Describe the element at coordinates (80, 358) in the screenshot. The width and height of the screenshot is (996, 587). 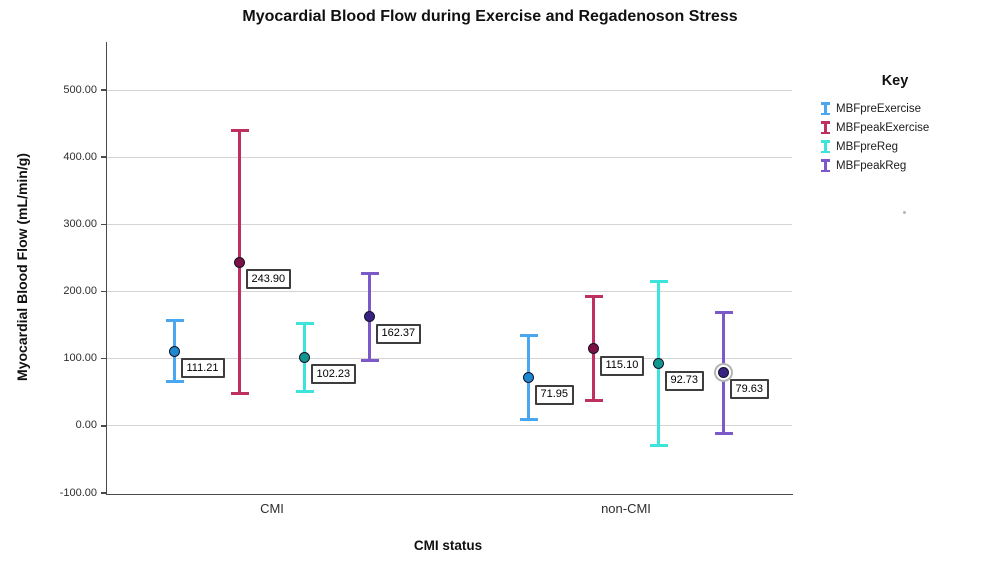
I see `y-tick-label: 100.00` at that location.